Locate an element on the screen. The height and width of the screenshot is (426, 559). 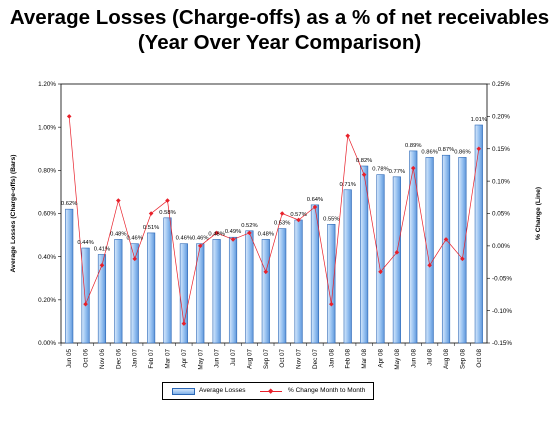
right-tick-label: 0.10% is located at coordinates (501, 181).